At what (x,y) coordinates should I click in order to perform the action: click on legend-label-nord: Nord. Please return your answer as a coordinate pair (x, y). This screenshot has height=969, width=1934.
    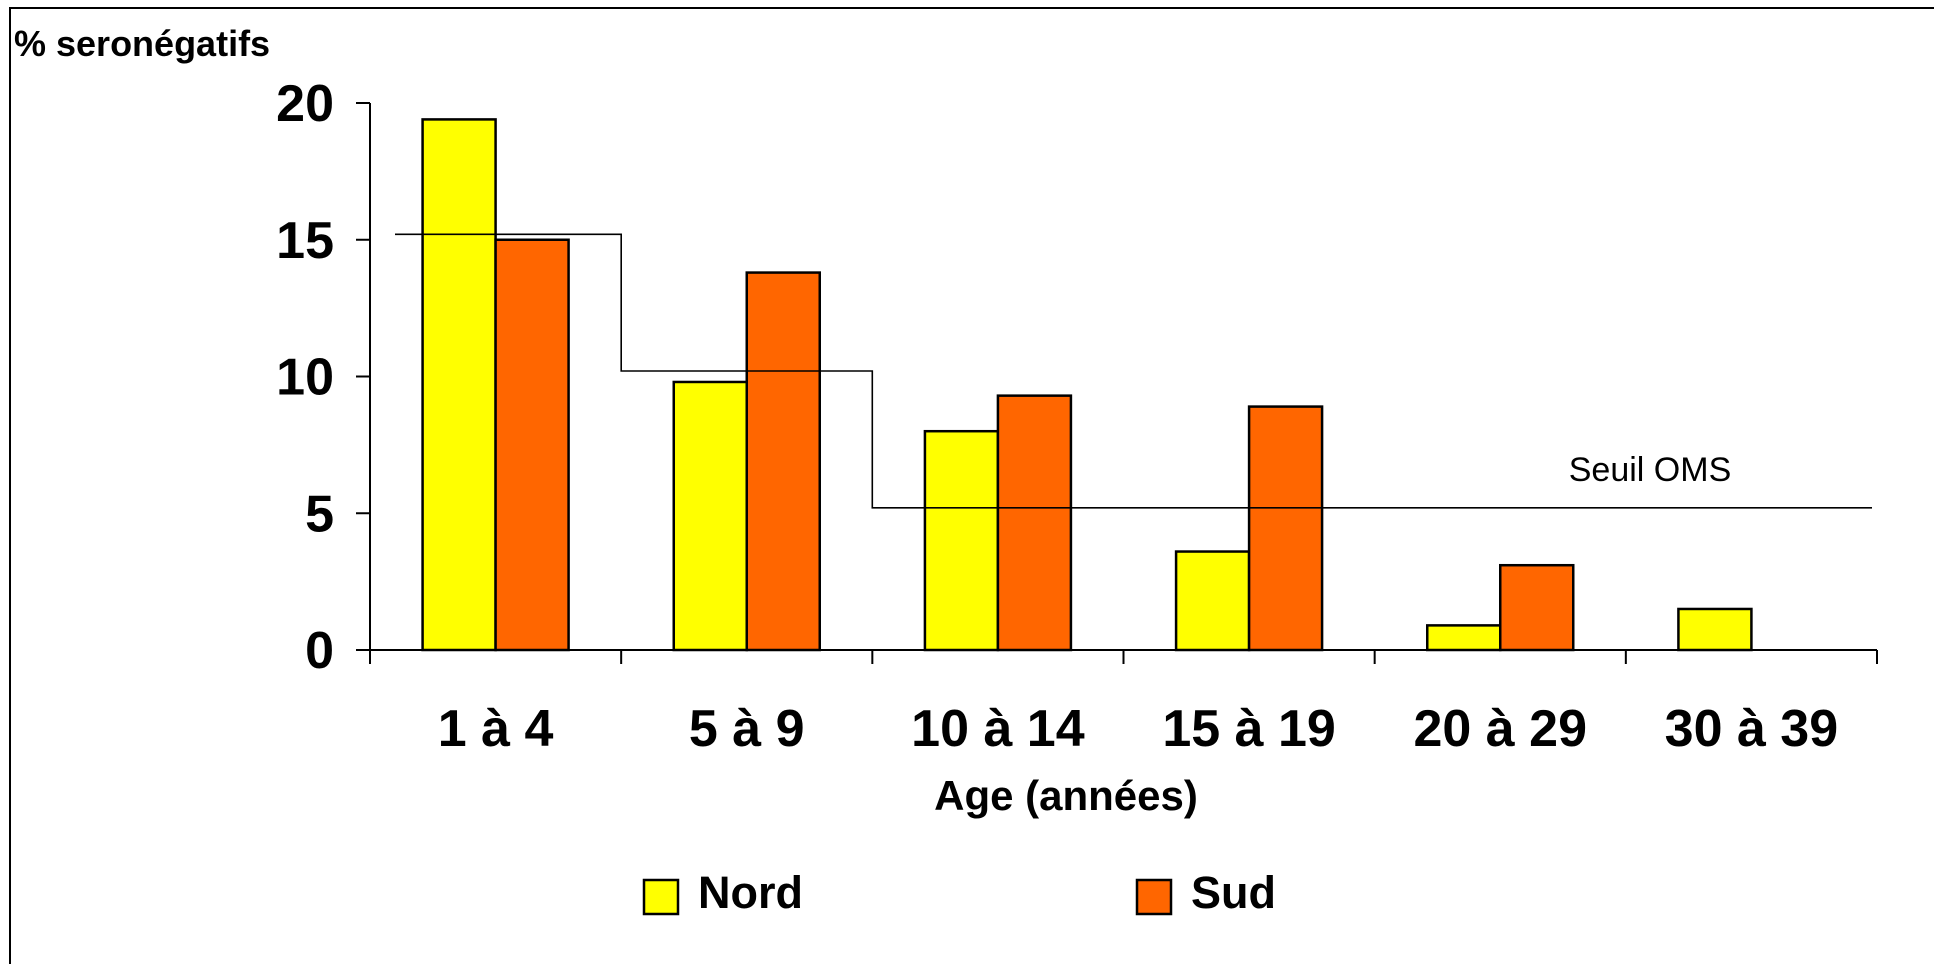
    Looking at the image, I should click on (750, 892).